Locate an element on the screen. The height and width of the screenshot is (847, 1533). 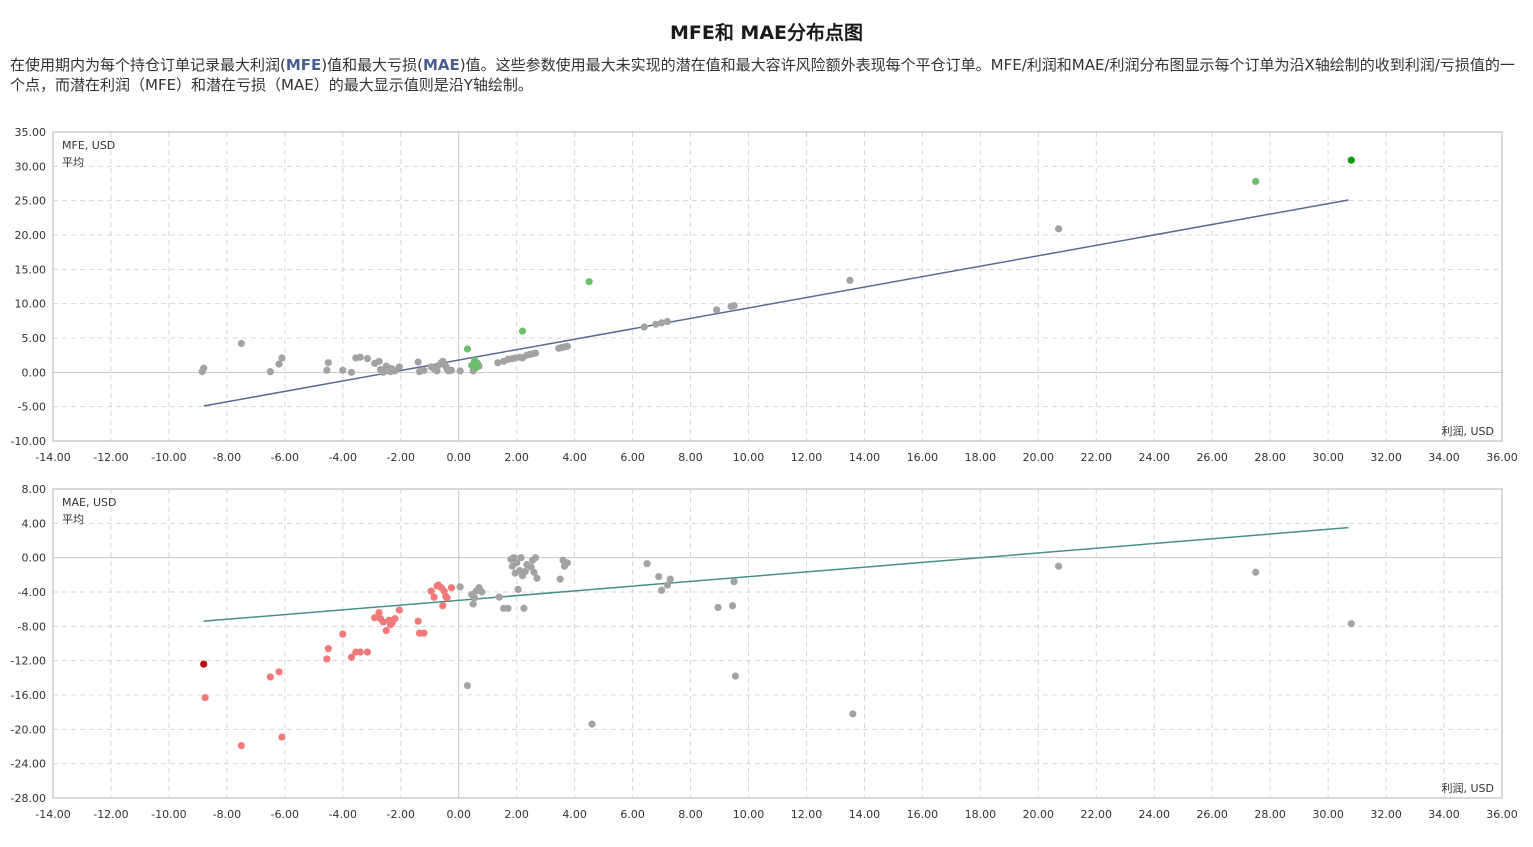
x-tick-label: 18.00 is located at coordinates (981, 457).